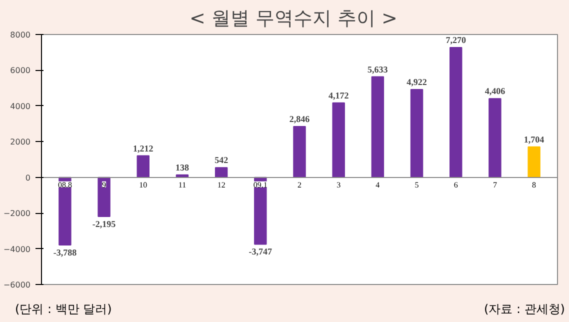 This screenshot has height=322, width=569. I want to click on y-tick-label: −4000, so click(16, 249).